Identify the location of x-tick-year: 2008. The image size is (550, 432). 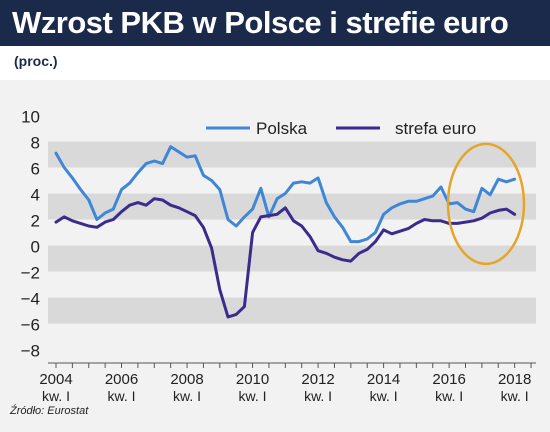
(186, 379).